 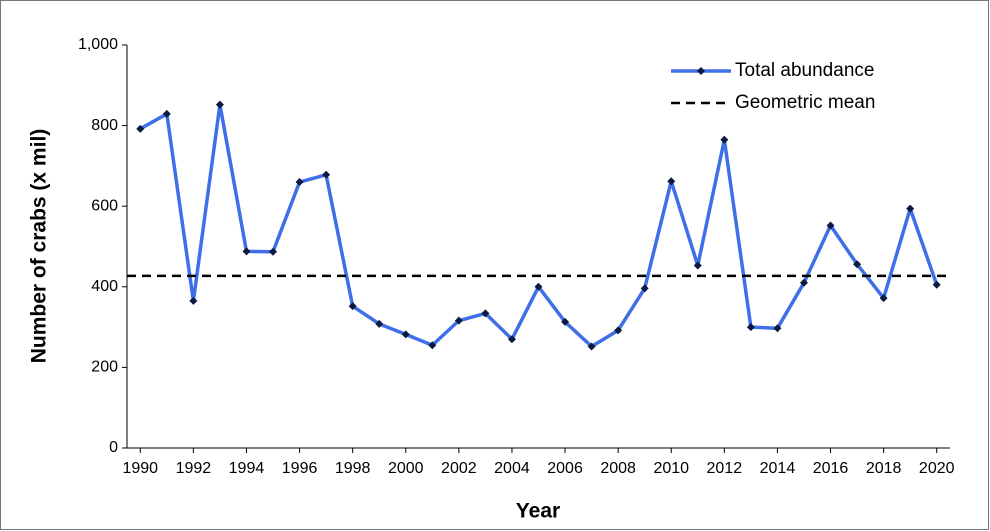 What do you see at coordinates (459, 468) in the screenshot?
I see `x-tick-label: 2002` at bounding box center [459, 468].